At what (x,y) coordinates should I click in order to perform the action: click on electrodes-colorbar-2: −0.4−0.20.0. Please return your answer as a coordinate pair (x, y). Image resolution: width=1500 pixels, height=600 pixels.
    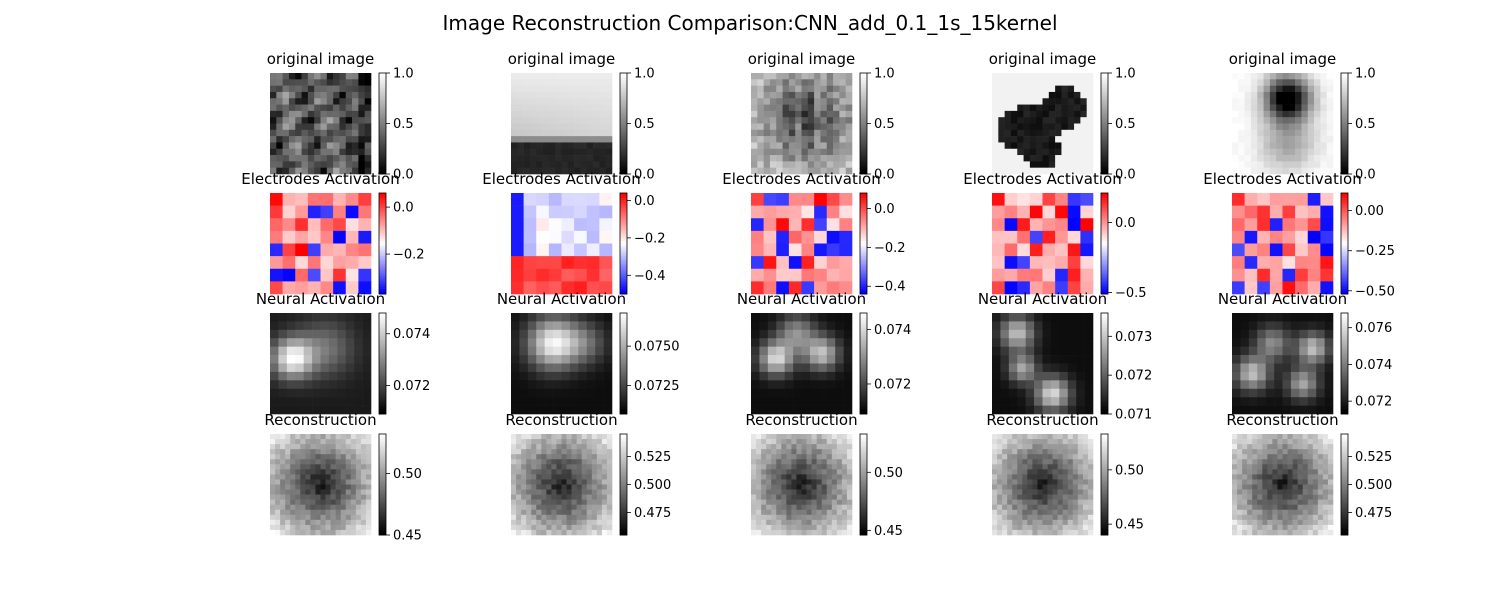
    Looking at the image, I should click on (642, 243).